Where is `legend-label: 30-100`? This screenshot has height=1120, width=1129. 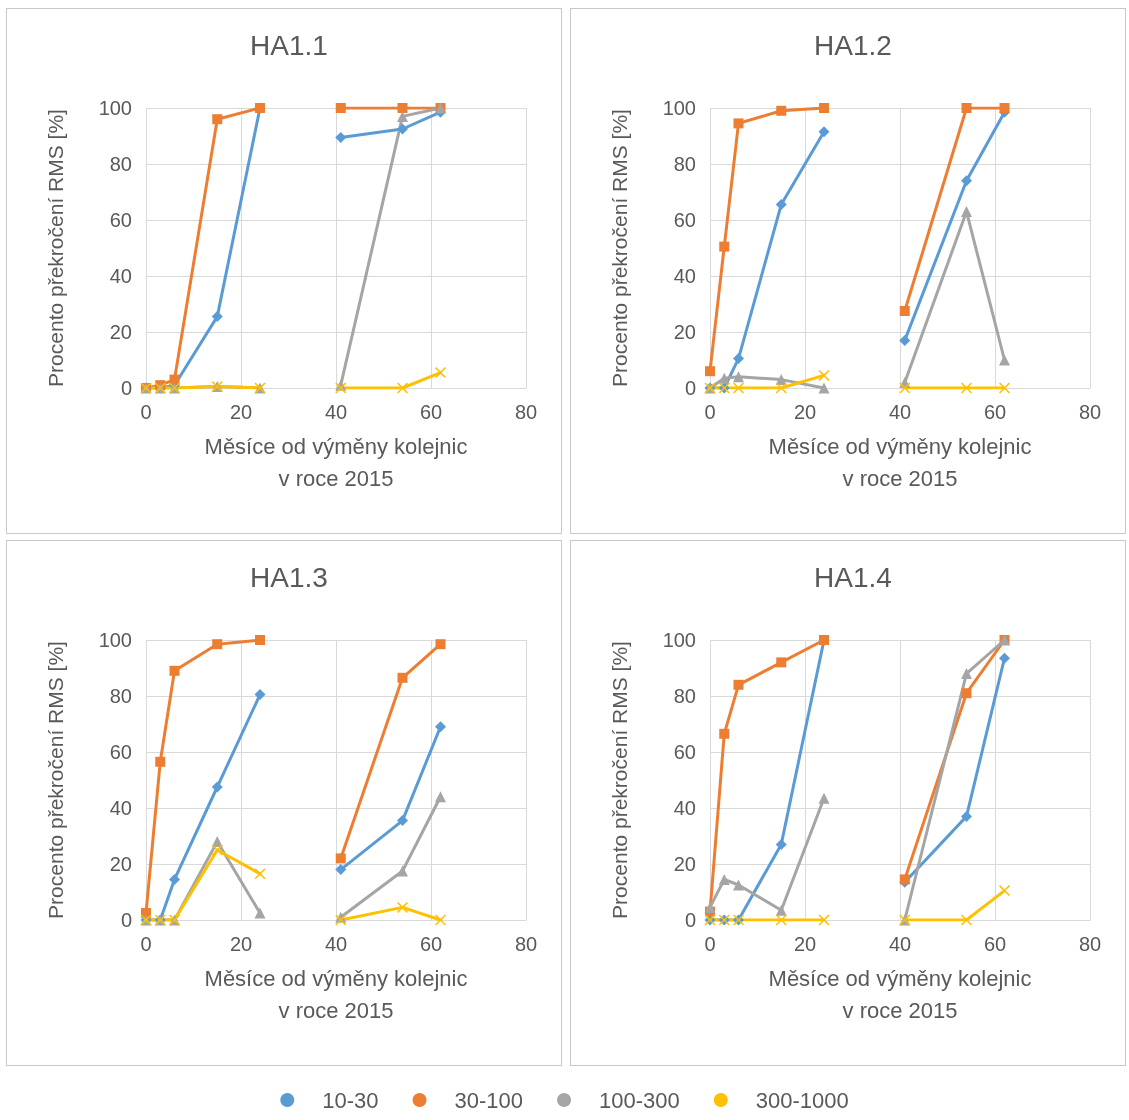 legend-label: 30-100 is located at coordinates (489, 1100).